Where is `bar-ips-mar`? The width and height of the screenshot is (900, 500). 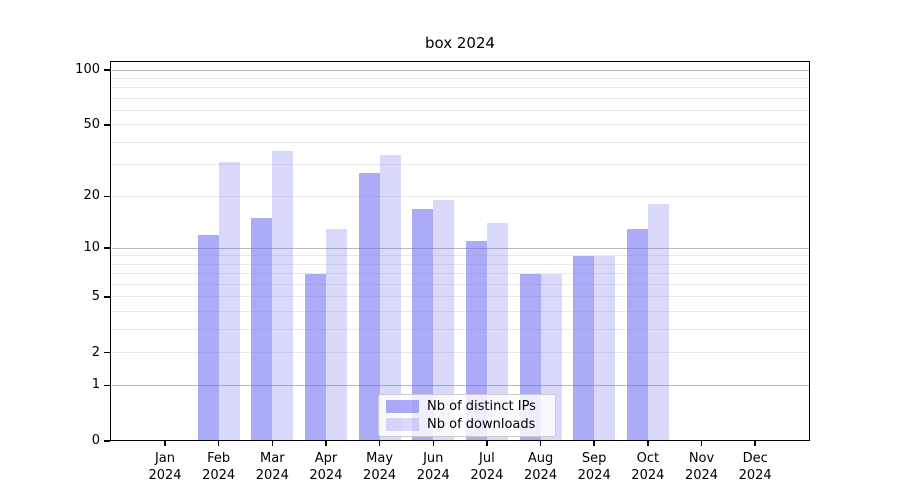
bar-ips-mar is located at coordinates (262, 329).